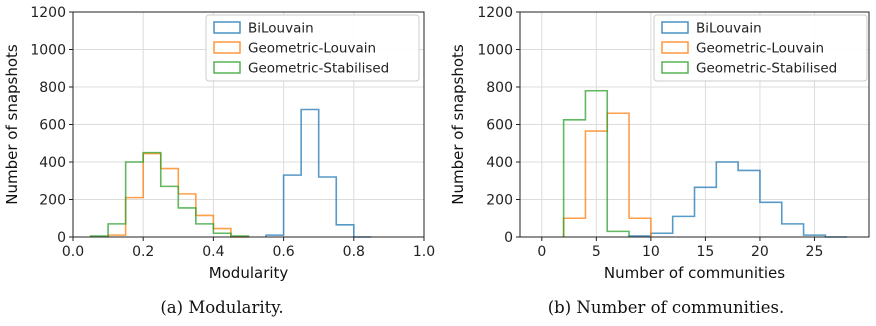 This screenshot has width=876, height=326. What do you see at coordinates (541, 252) in the screenshot?
I see `x-tick-label: 0` at bounding box center [541, 252].